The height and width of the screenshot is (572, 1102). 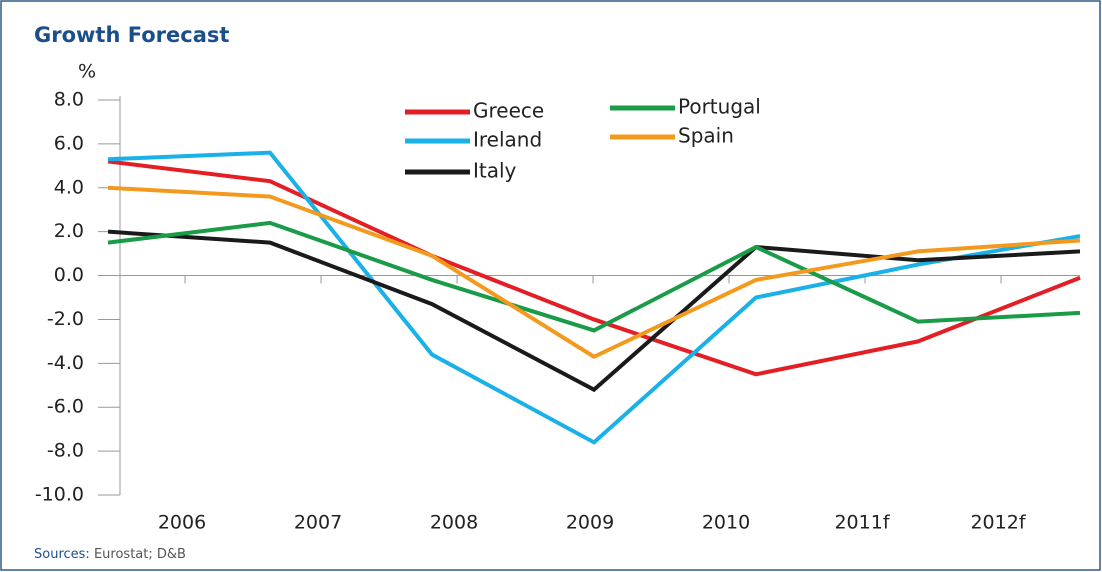 I want to click on x-tick-label: 2010, so click(x=726, y=523).